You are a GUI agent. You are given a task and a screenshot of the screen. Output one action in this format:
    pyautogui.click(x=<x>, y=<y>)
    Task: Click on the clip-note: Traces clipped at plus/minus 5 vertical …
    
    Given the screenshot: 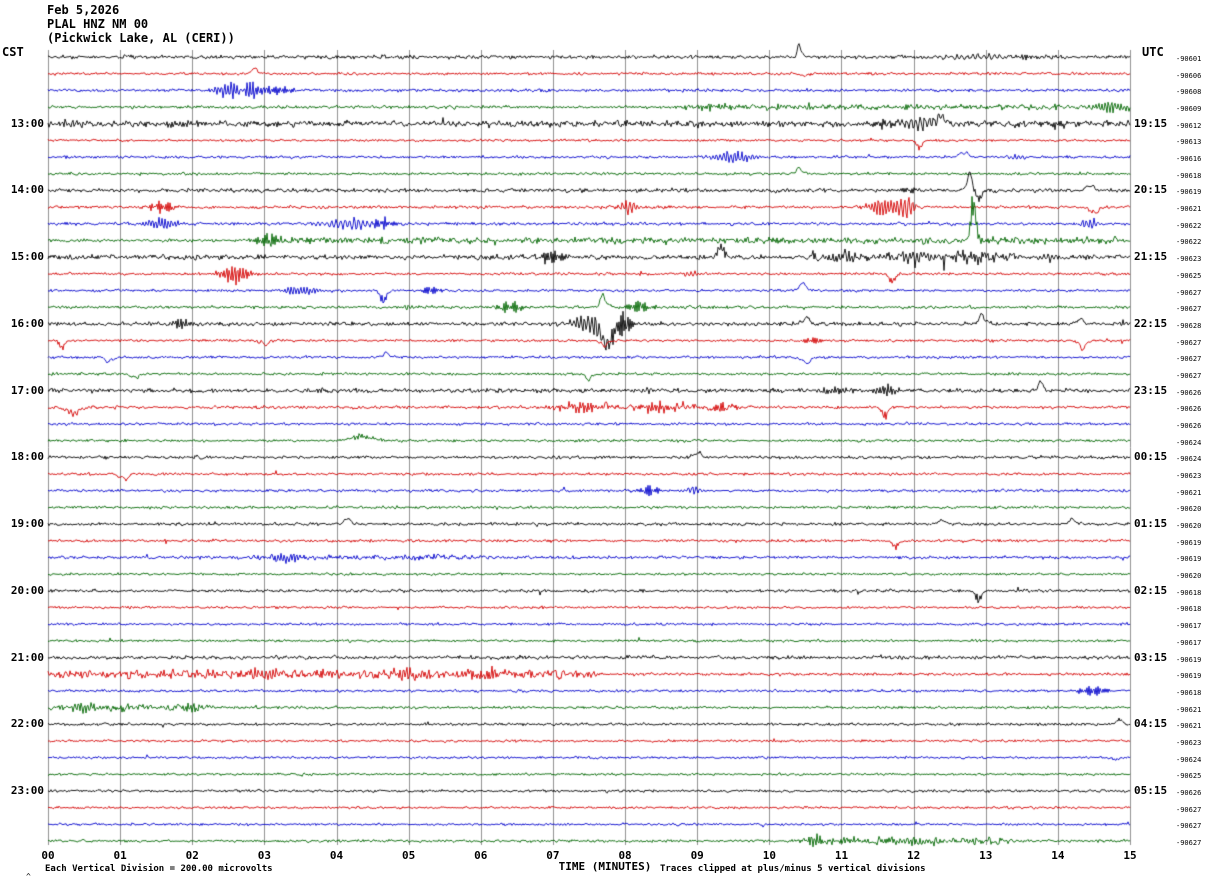 What is the action you would take?
    pyautogui.click(x=793, y=869)
    